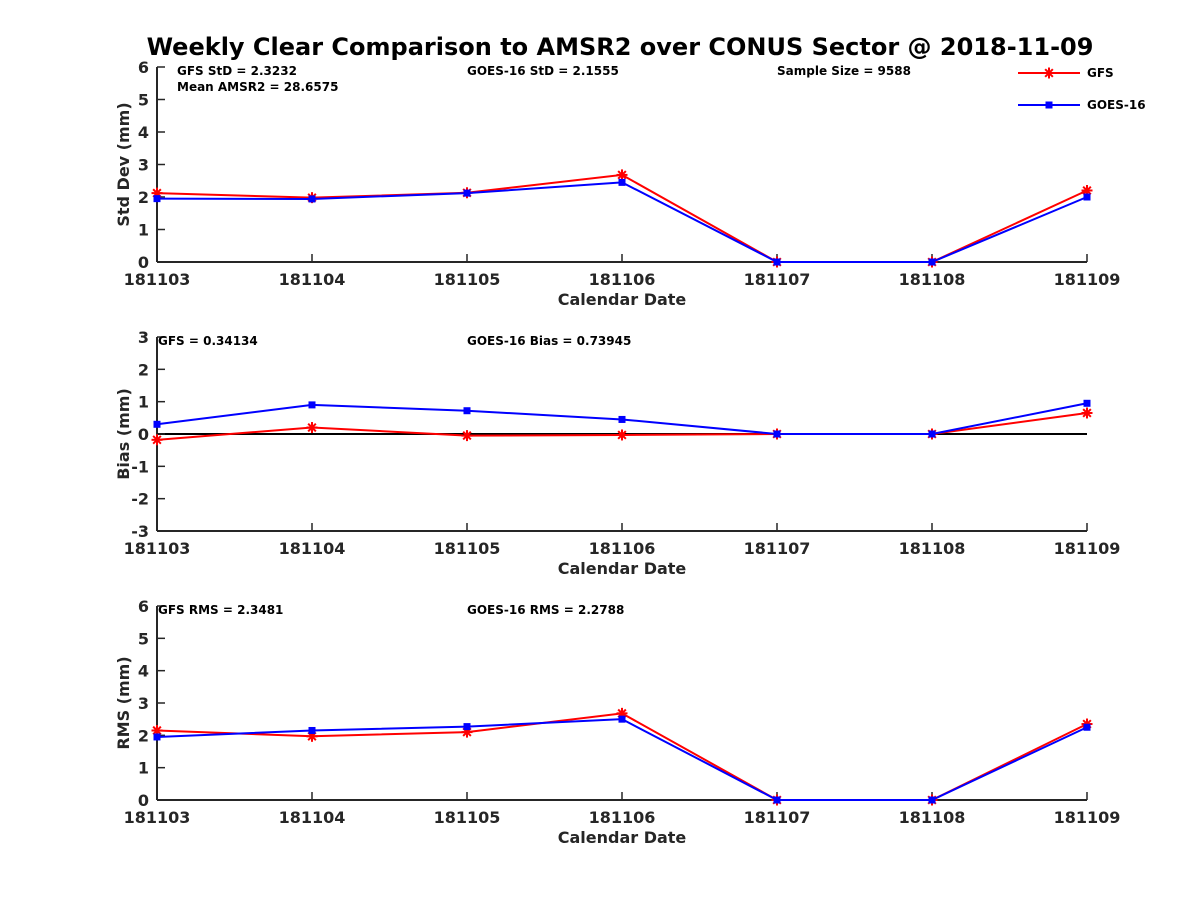 Image resolution: width=1200 pixels, height=905 pixels. I want to click on stat-annotation: GFS StD = 2.3232, so click(237, 71).